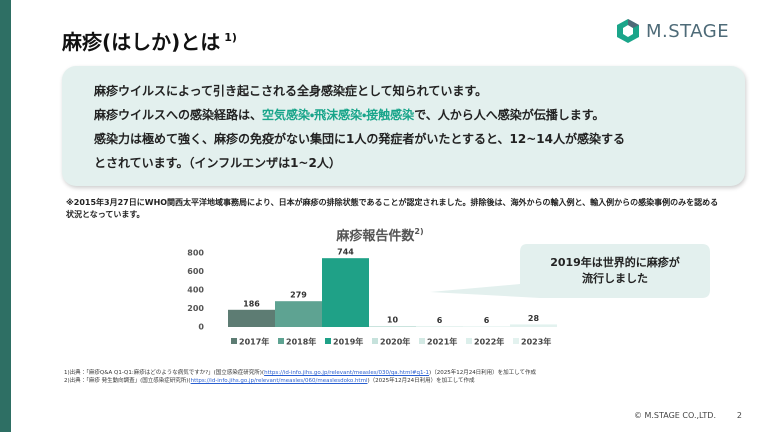  What do you see at coordinates (536, 342) in the screenshot?
I see `x-tick-label: 2023年` at bounding box center [536, 342].